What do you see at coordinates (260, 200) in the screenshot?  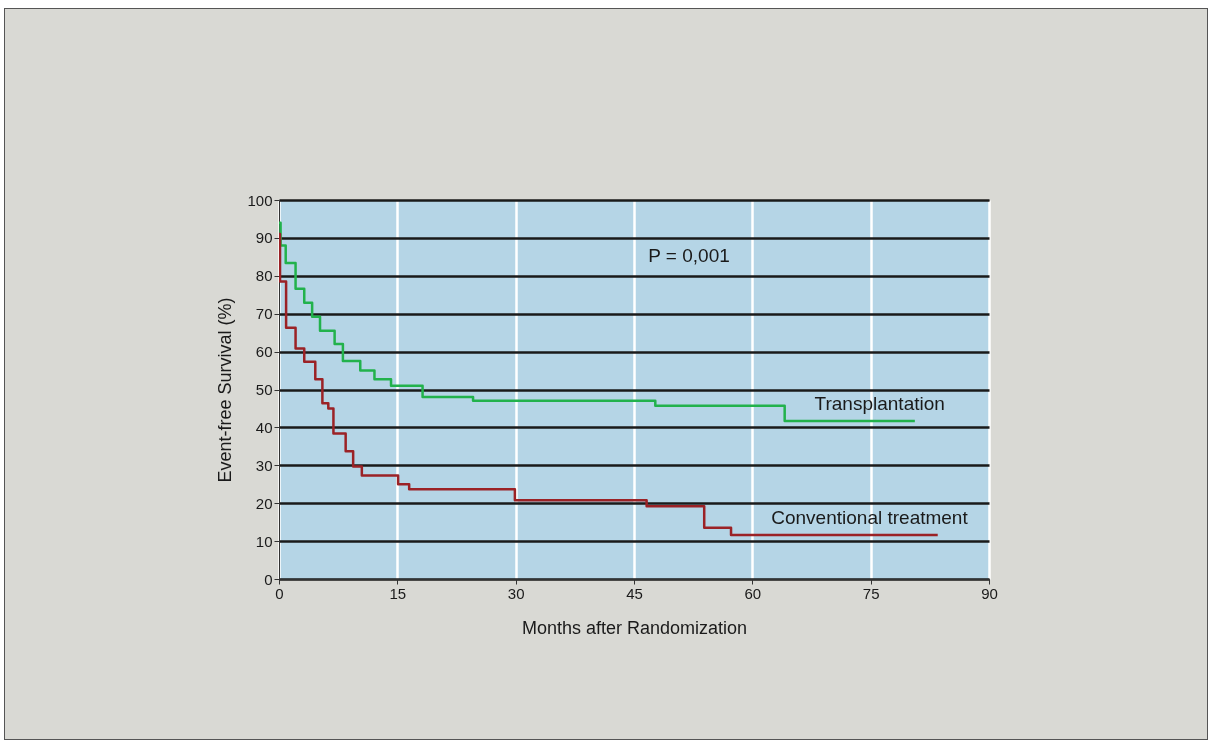 I see `y-tick-label: 100` at bounding box center [260, 200].